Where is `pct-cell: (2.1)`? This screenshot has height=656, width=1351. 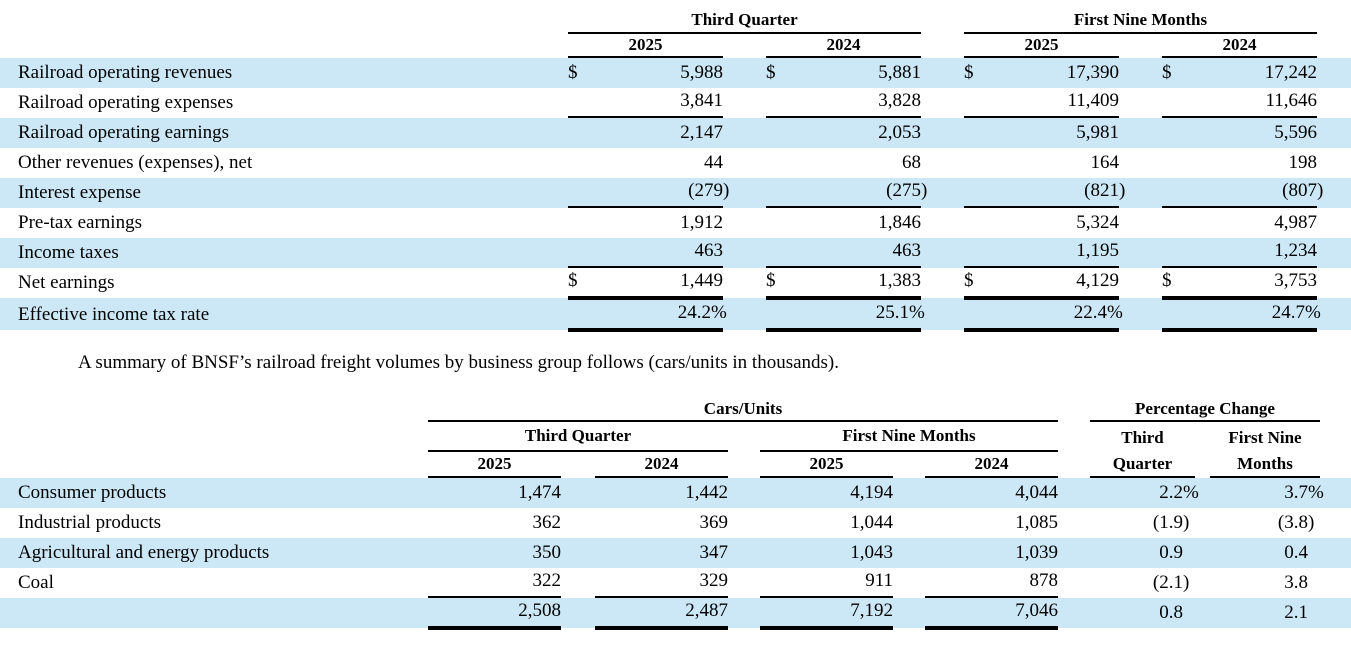
pct-cell: (2.1) is located at coordinates (1171, 582).